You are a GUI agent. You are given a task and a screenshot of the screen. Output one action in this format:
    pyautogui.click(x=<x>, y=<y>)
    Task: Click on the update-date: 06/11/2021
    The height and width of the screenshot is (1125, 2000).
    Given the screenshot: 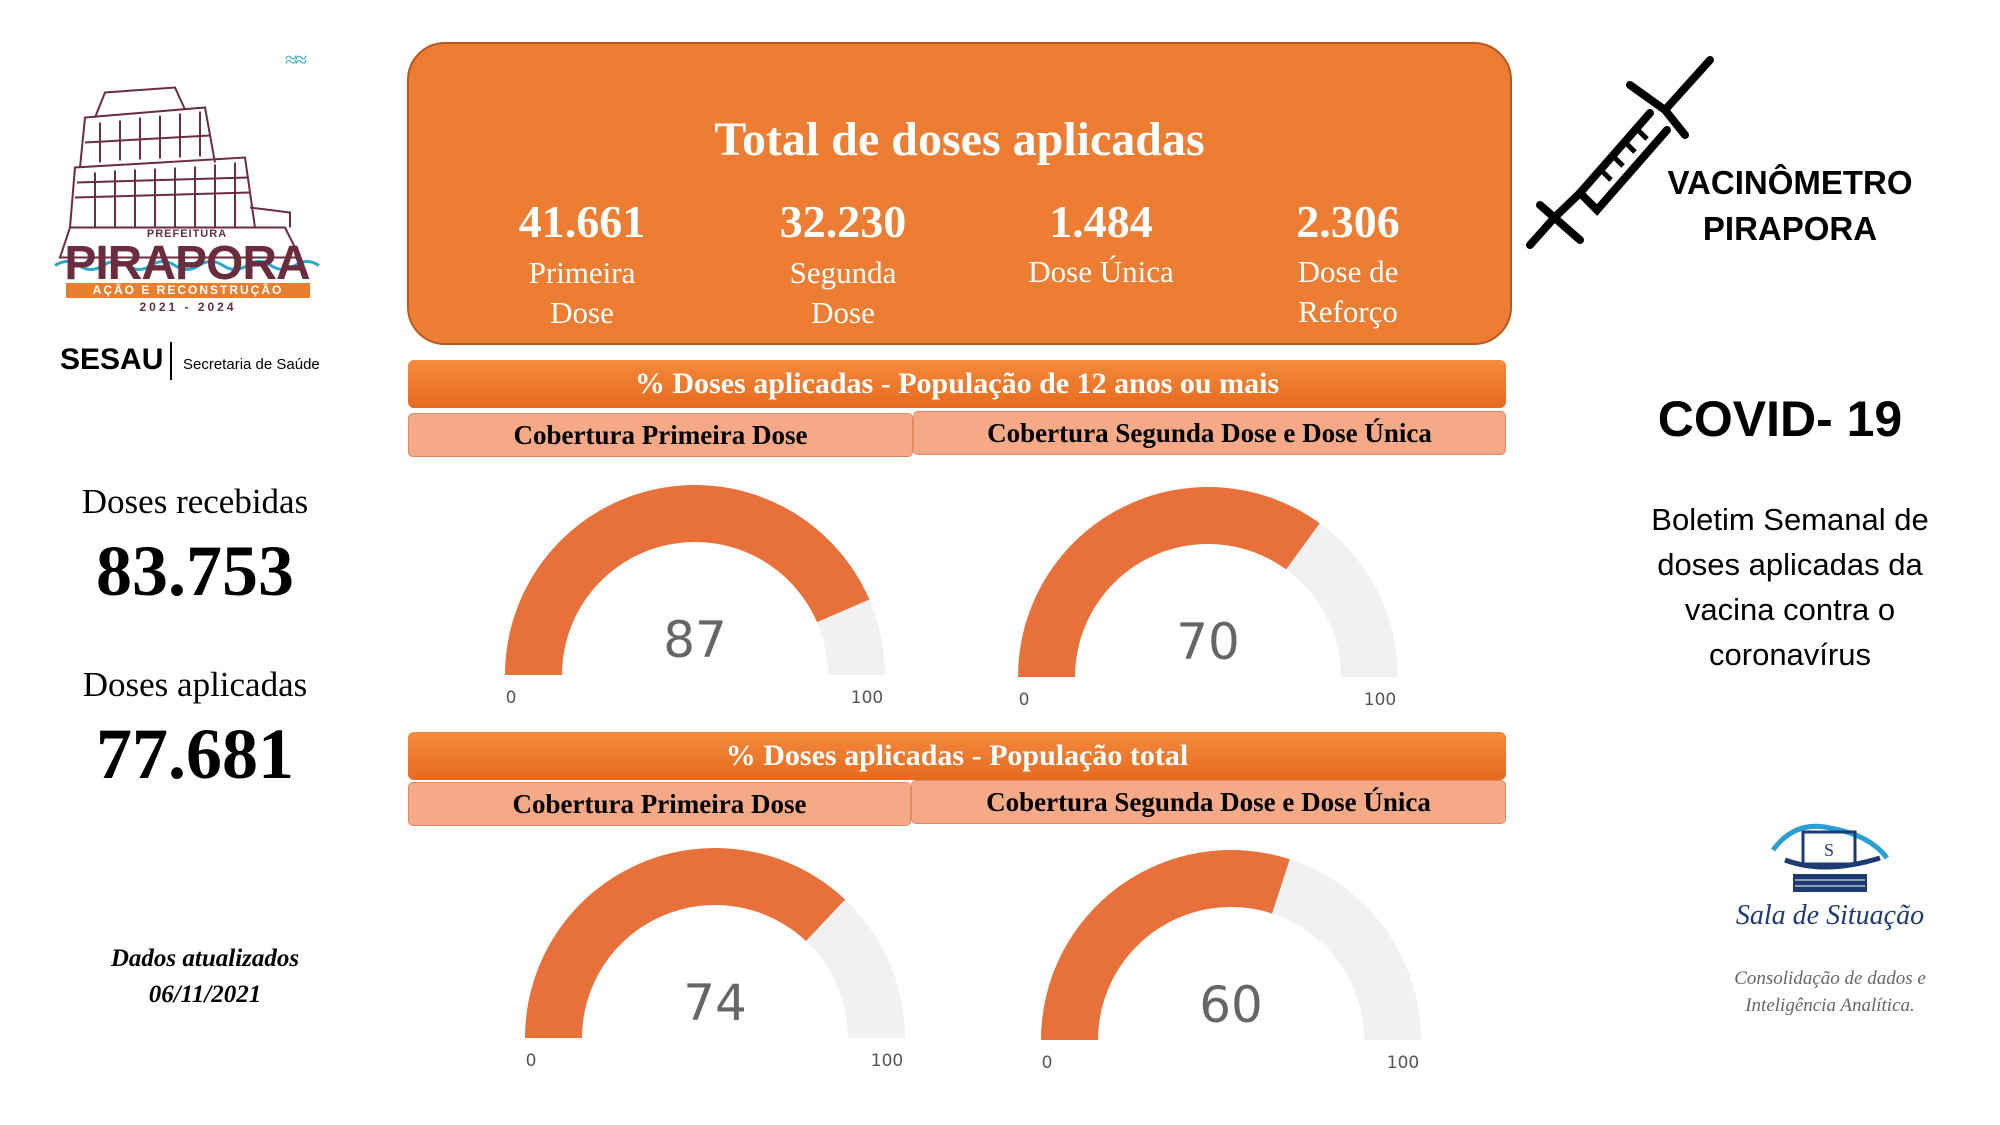 What is the action you would take?
    pyautogui.click(x=205, y=994)
    